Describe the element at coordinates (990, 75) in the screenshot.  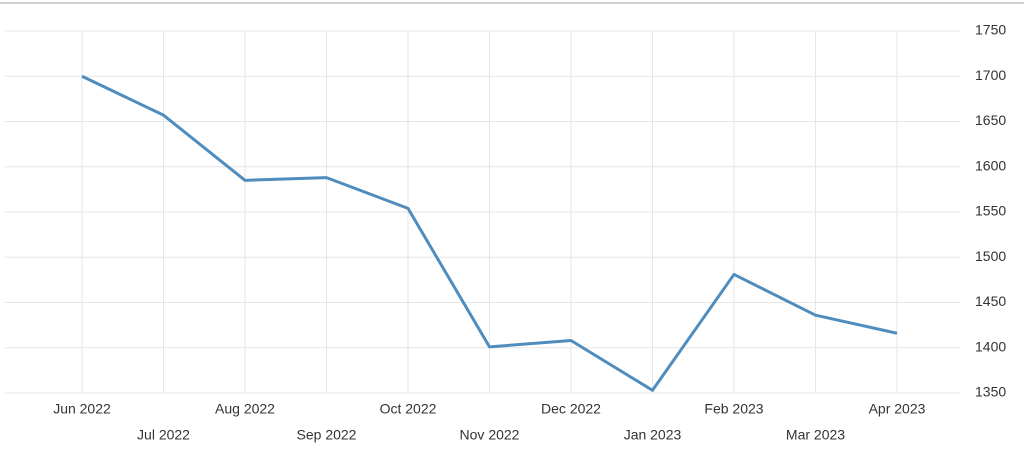
I see `y-tick-label: 1700` at that location.